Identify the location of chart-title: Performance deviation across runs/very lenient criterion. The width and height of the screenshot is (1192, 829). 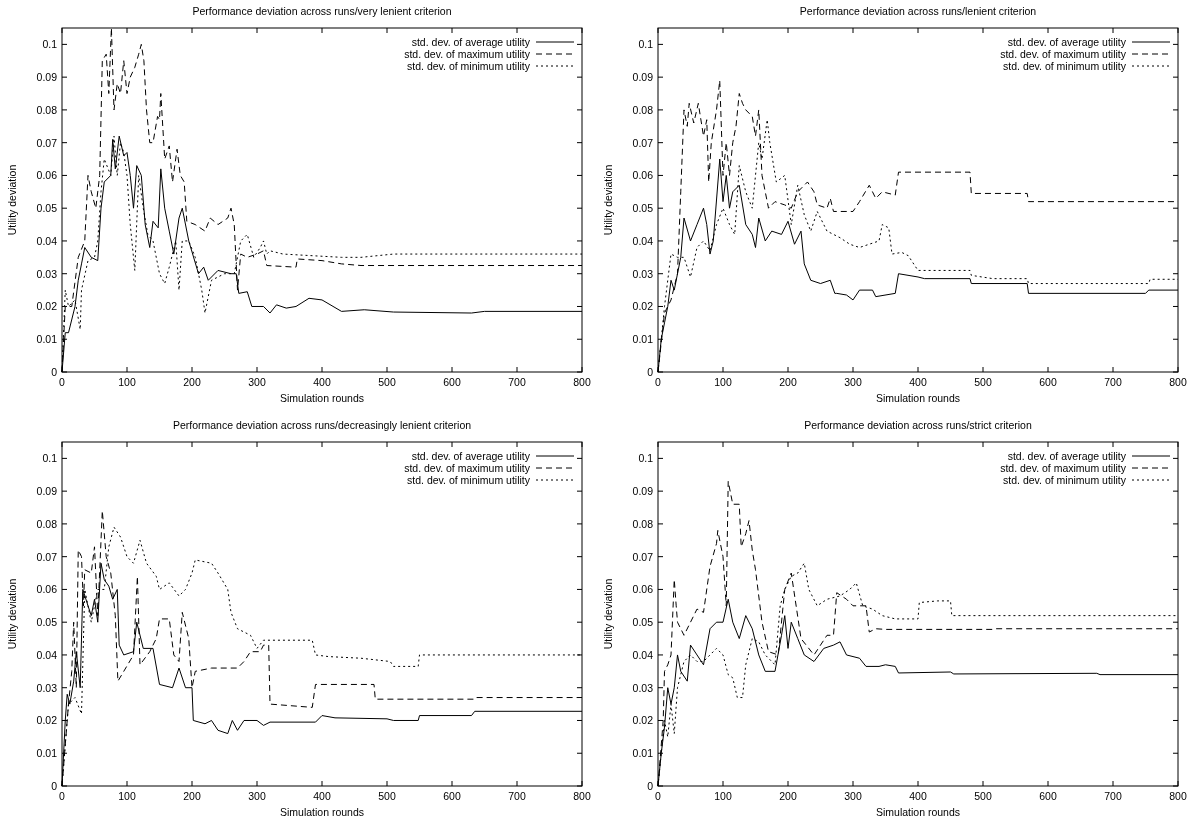
(322, 11).